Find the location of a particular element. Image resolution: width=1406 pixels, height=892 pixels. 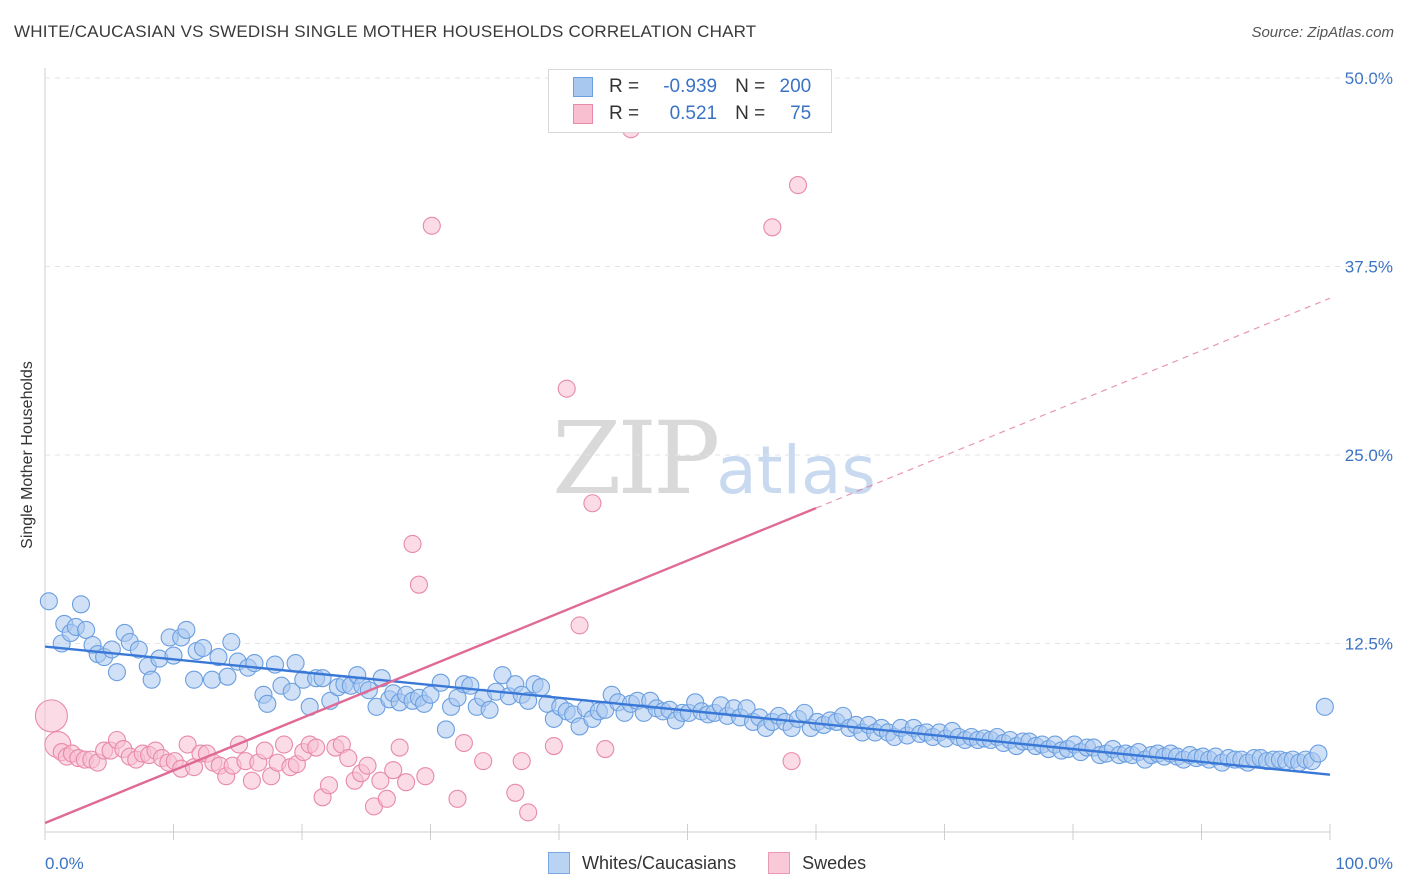

trendline-whites is located at coordinates (687, 710).